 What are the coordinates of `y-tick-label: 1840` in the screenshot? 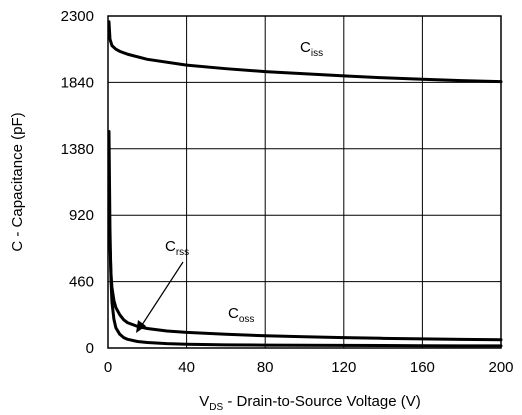 It's located at (77, 82).